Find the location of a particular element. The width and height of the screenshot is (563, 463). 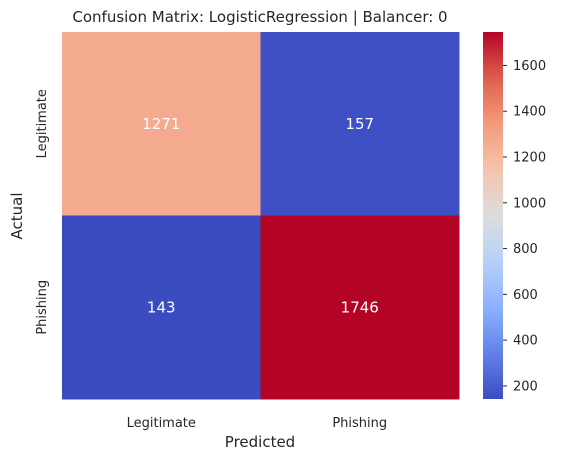

y-axis-label: Actual is located at coordinates (17, 216).